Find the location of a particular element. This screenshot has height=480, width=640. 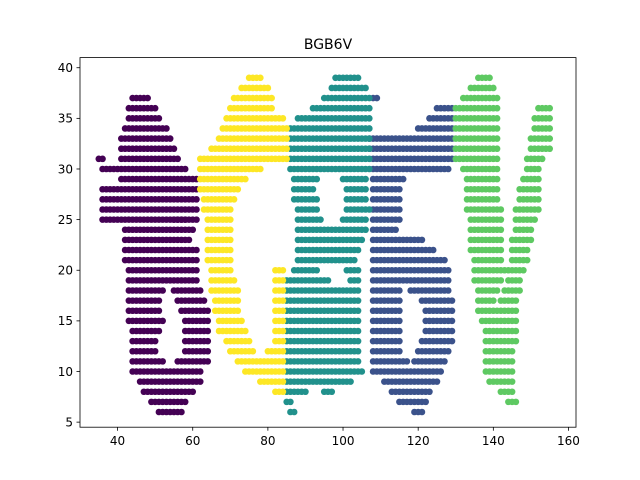

y-tick-label: 5 is located at coordinates (69, 422).